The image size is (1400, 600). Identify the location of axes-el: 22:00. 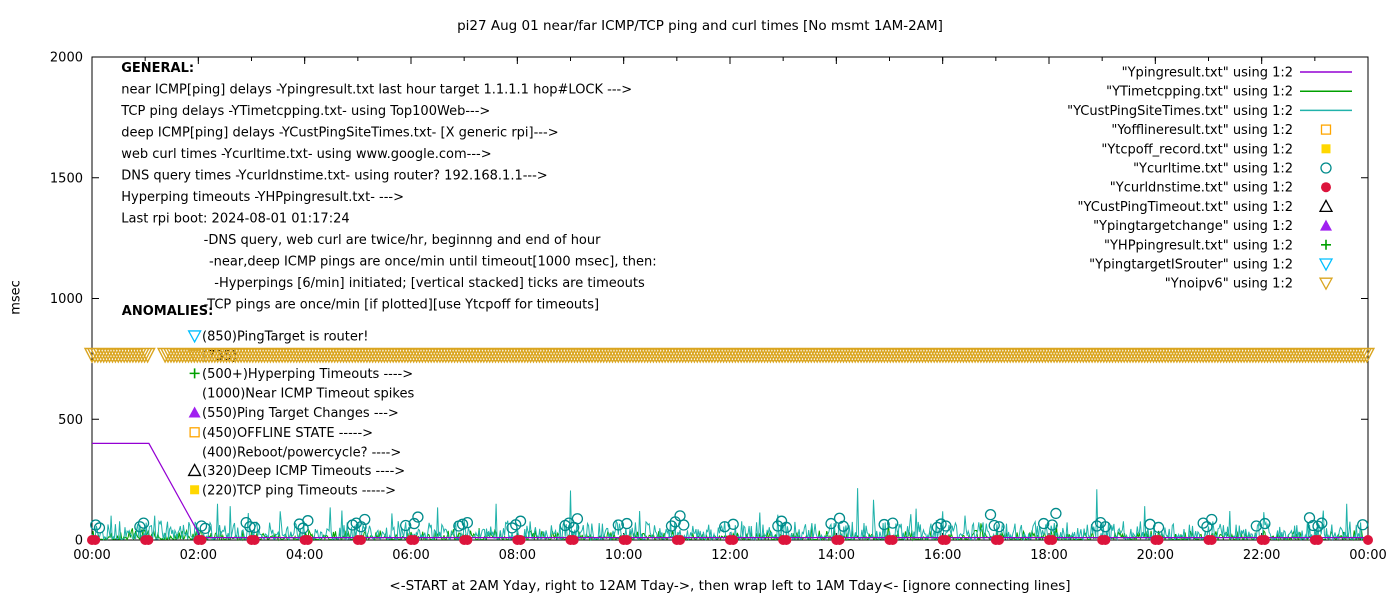
(1261, 555).